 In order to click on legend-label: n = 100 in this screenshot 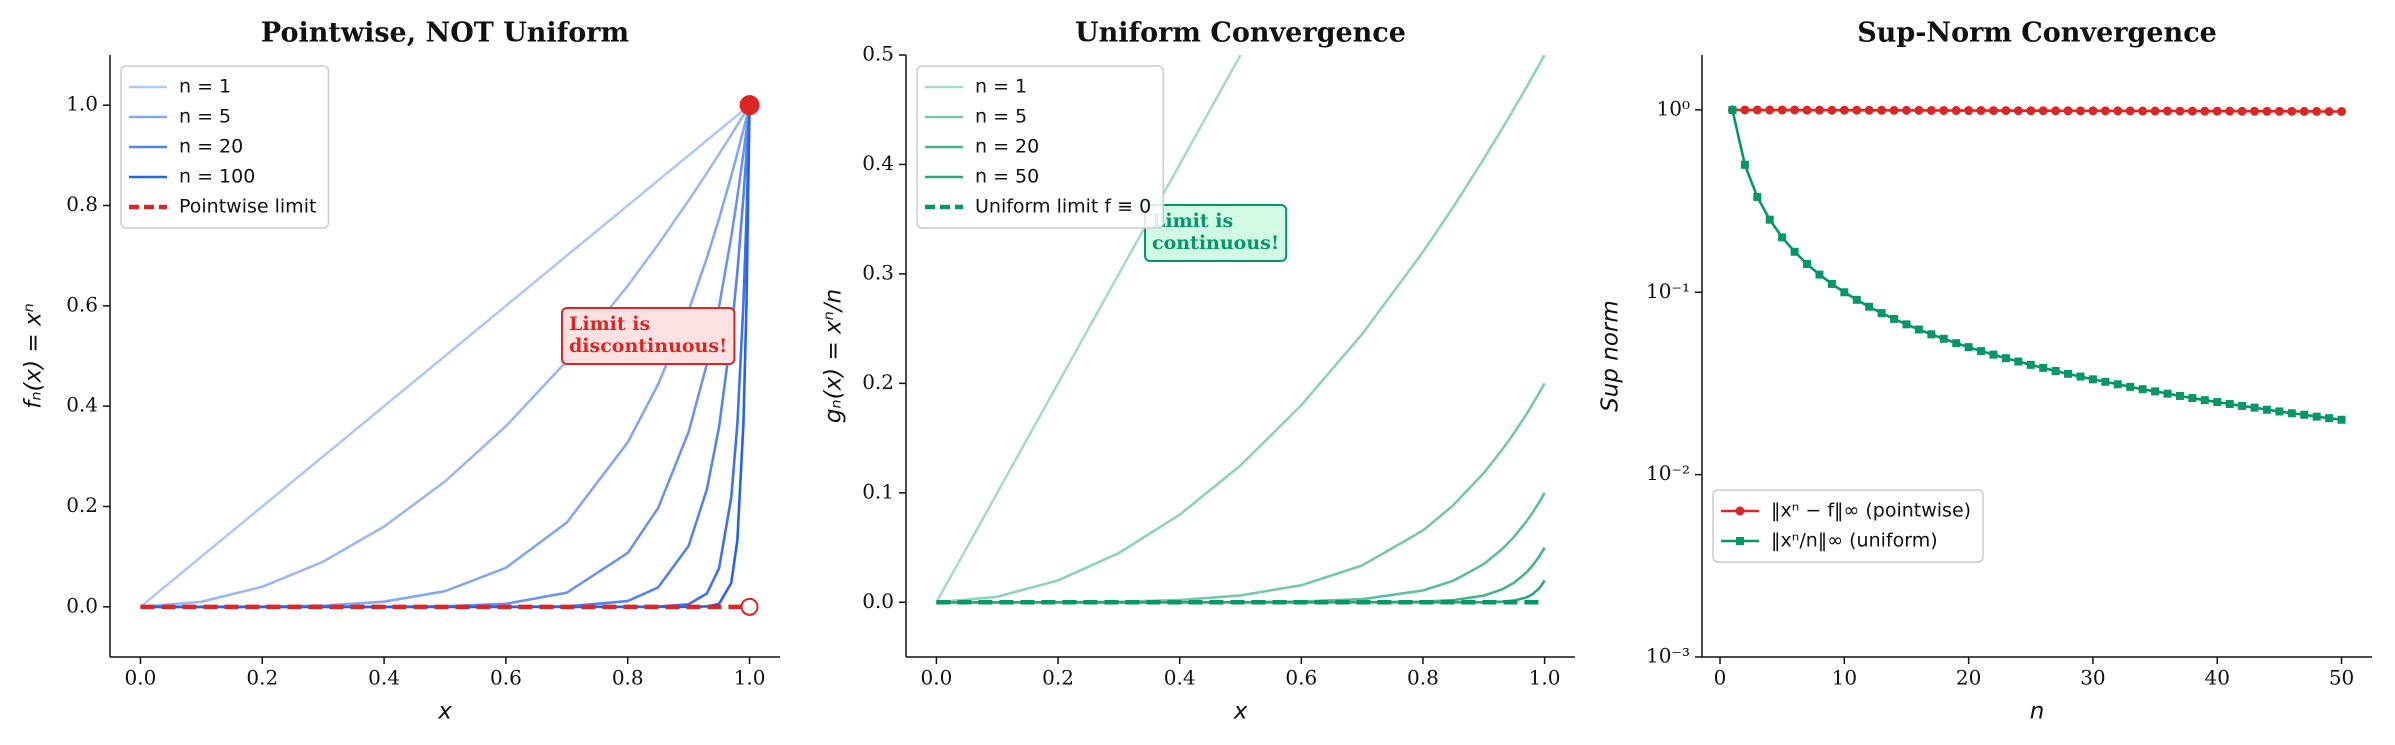, I will do `click(217, 177)`.